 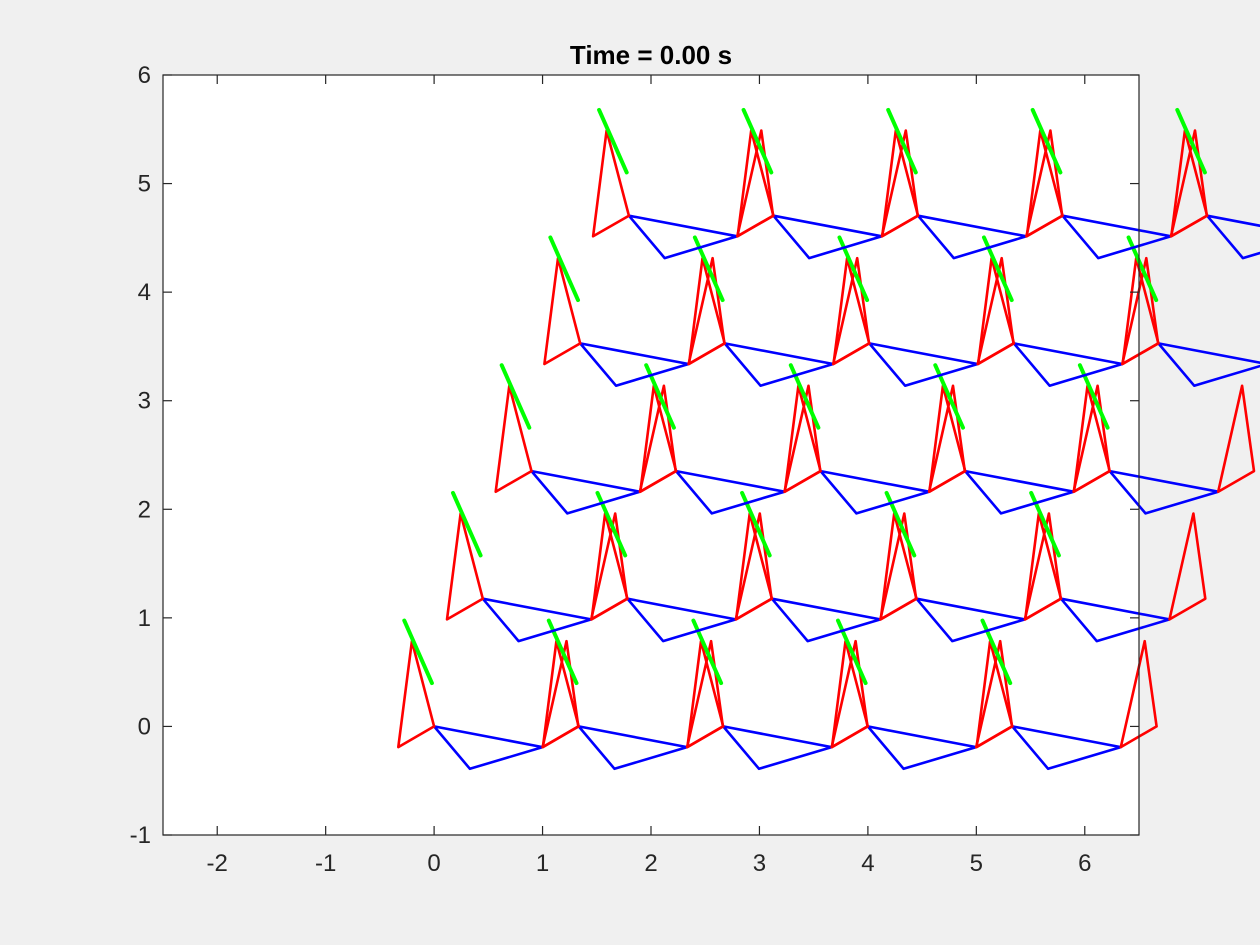 I want to click on blue-triangle-r4-c2, so click(x=972, y=237).